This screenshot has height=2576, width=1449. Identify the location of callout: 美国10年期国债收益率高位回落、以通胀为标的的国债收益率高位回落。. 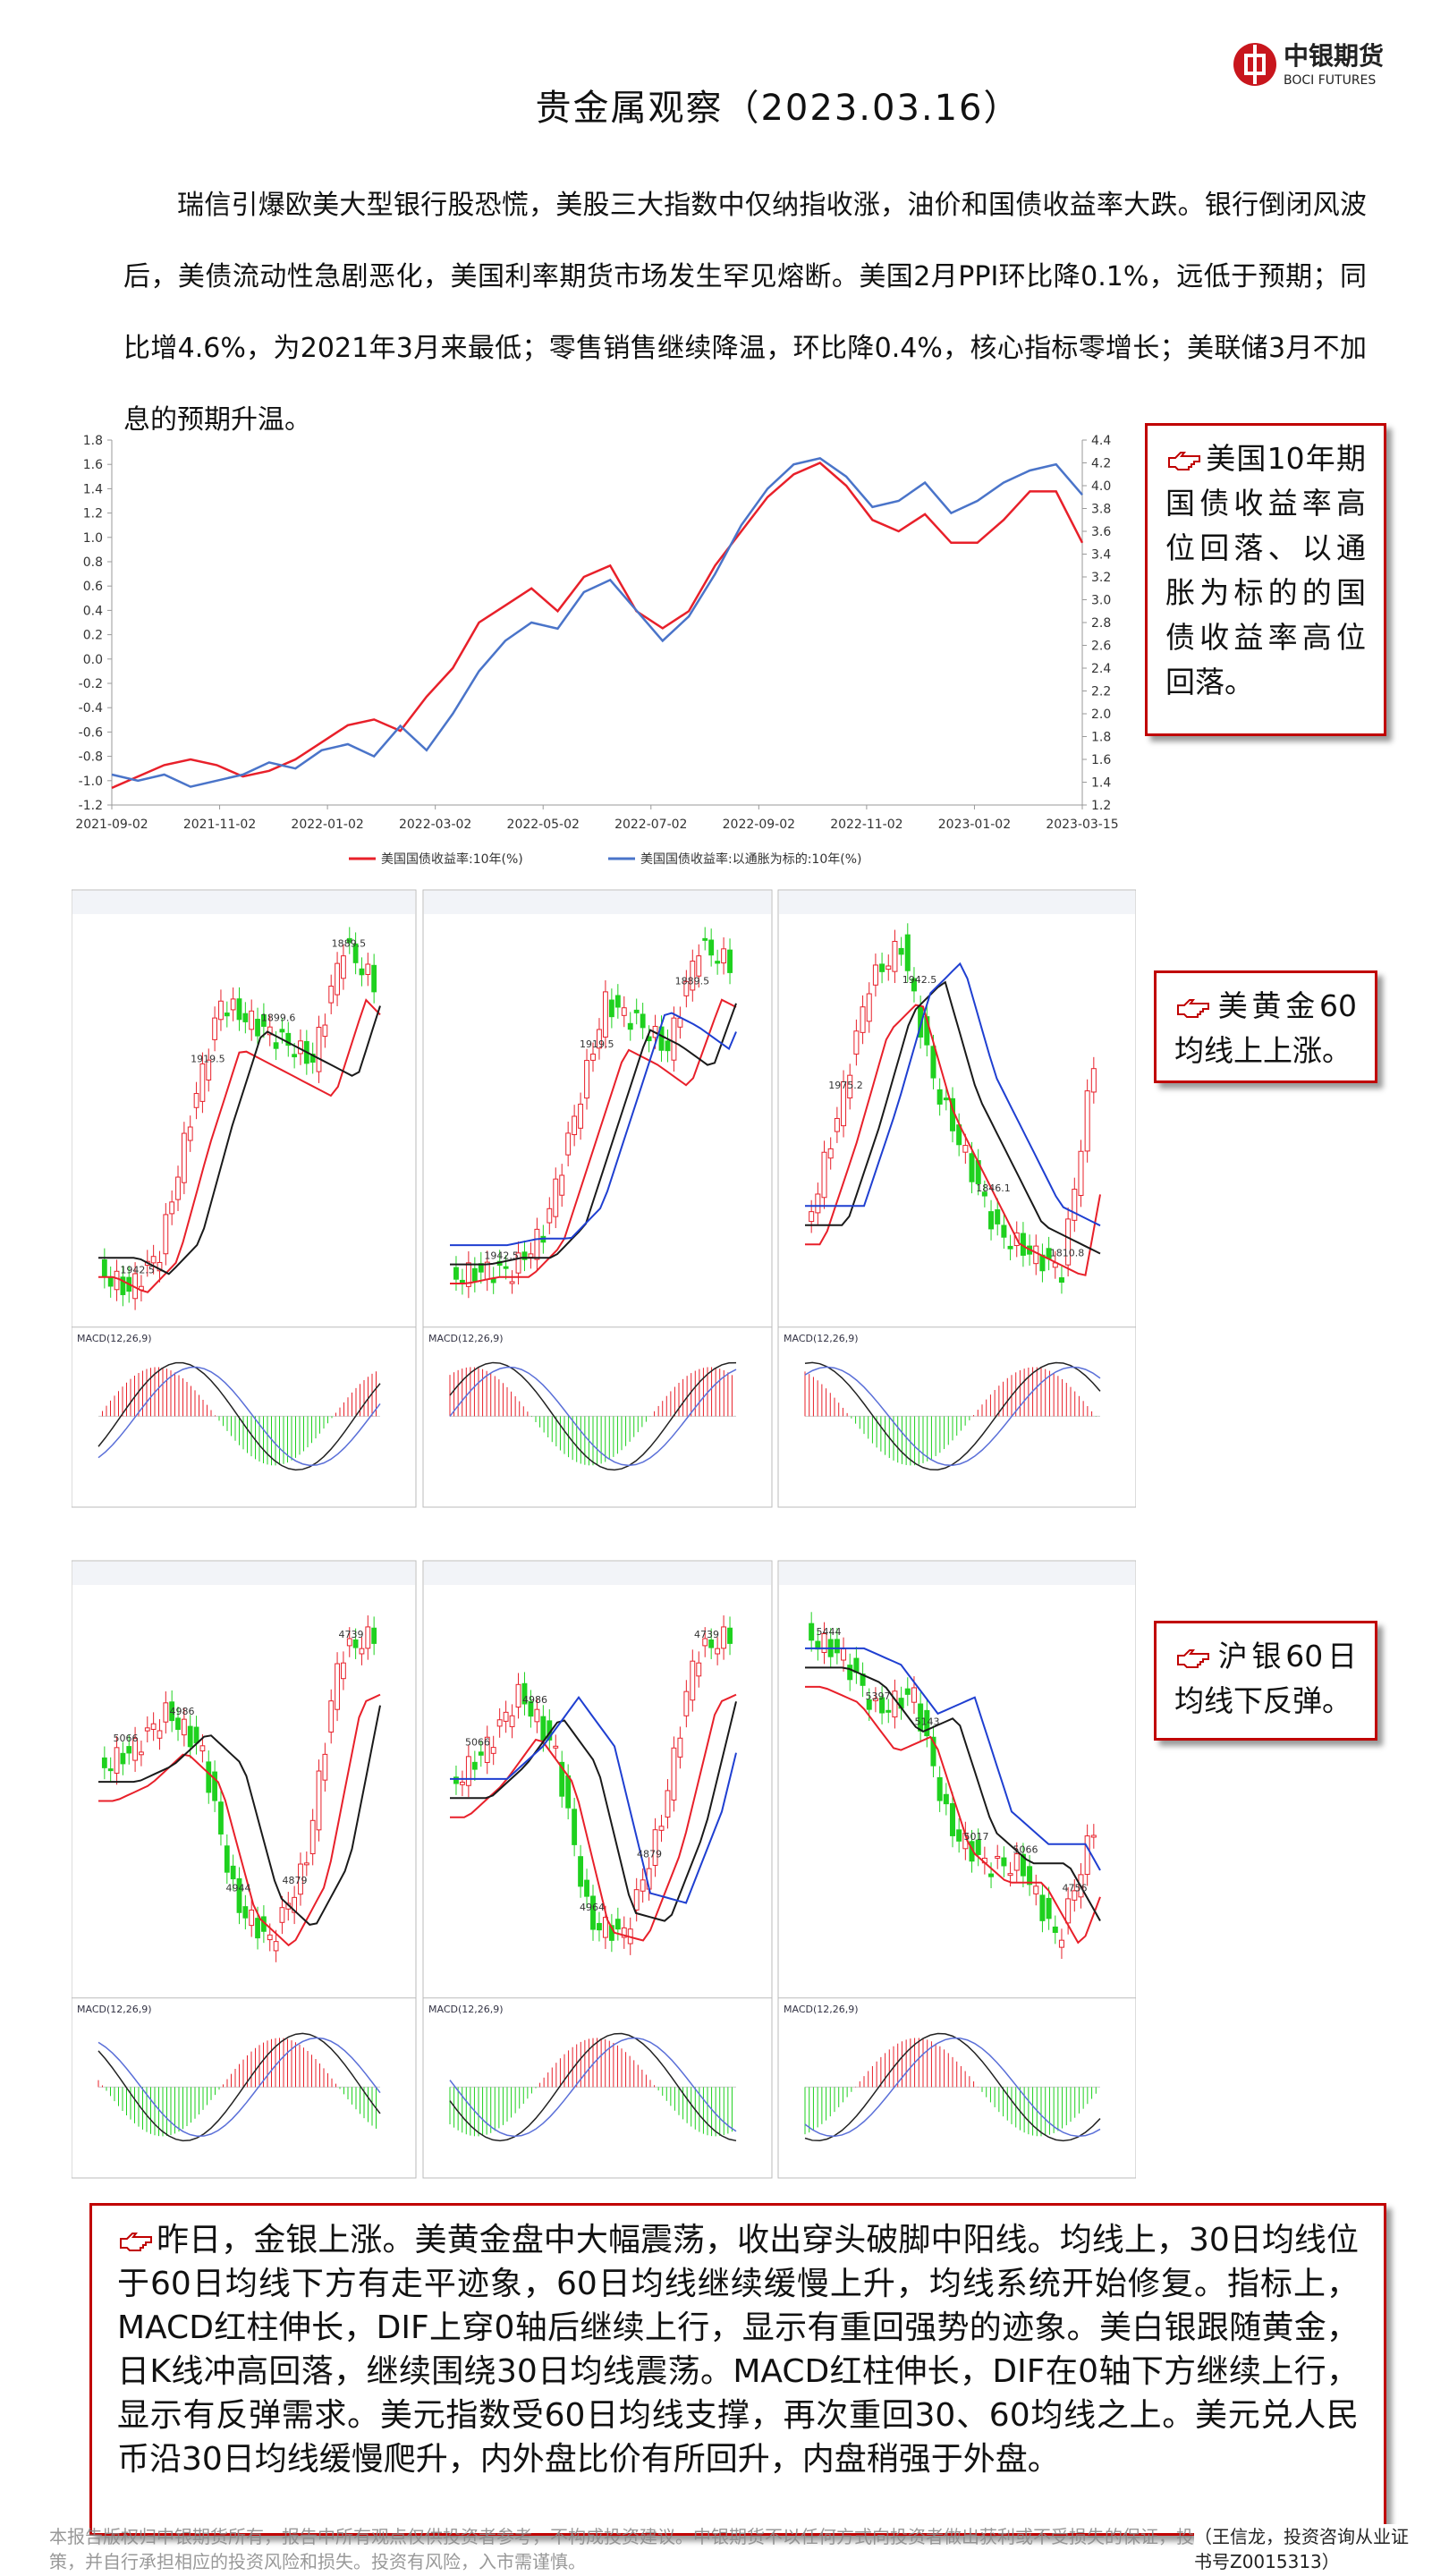
(1265, 579).